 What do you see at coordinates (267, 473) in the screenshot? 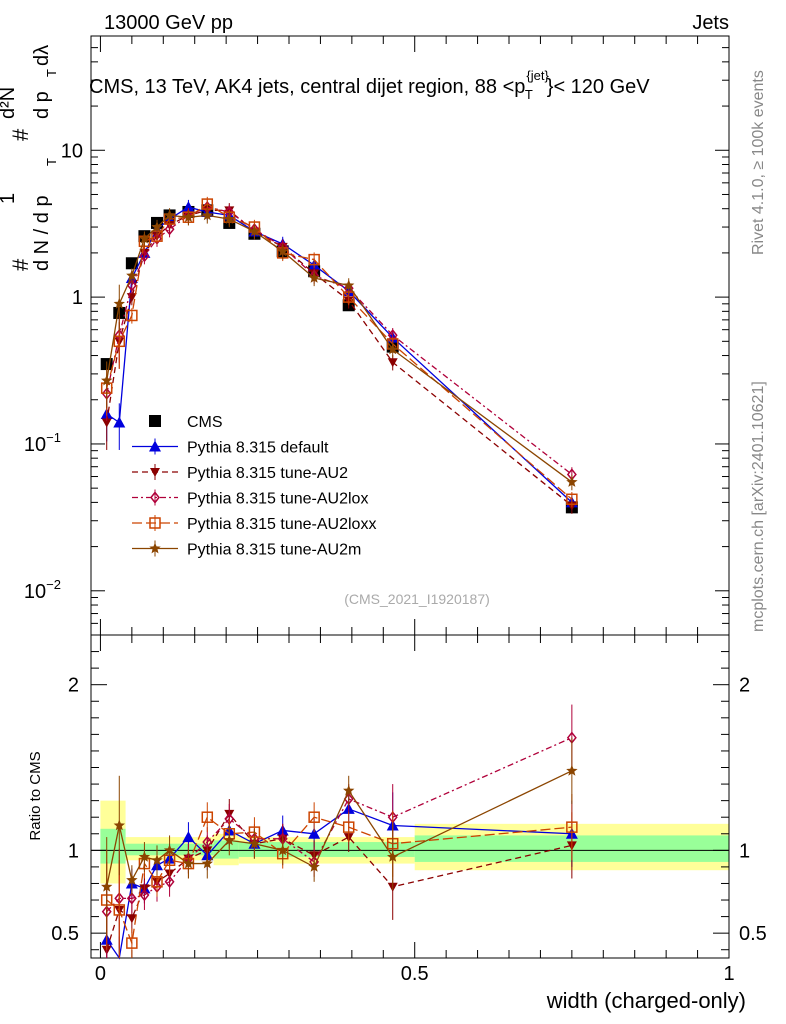
I see `legend-label-AU2: Pythia 8.315 tune-AU2` at bounding box center [267, 473].